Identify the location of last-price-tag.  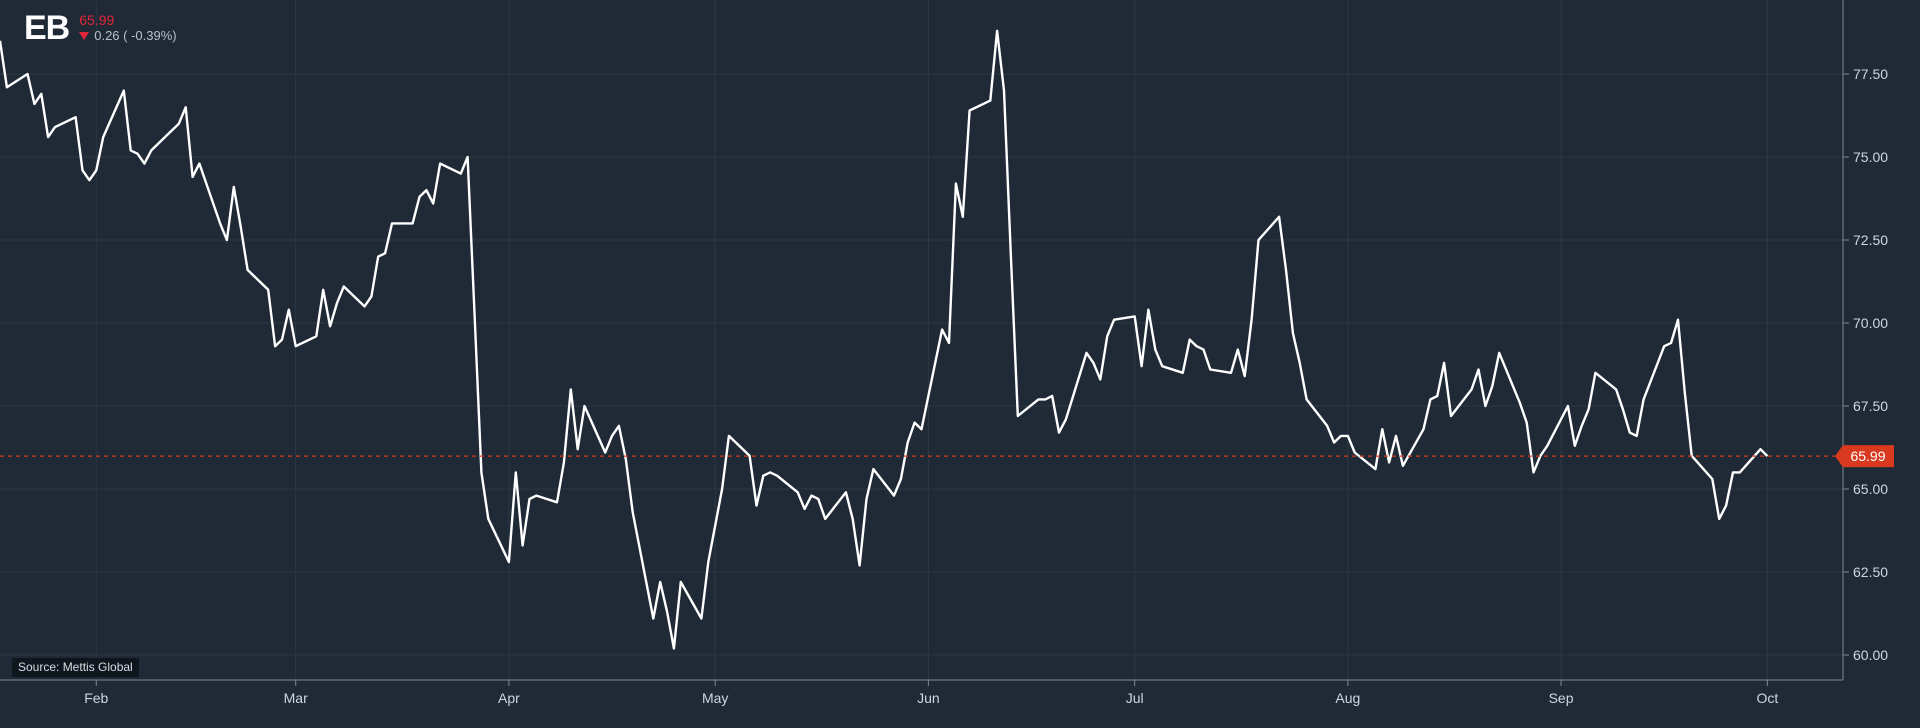
(1864, 456).